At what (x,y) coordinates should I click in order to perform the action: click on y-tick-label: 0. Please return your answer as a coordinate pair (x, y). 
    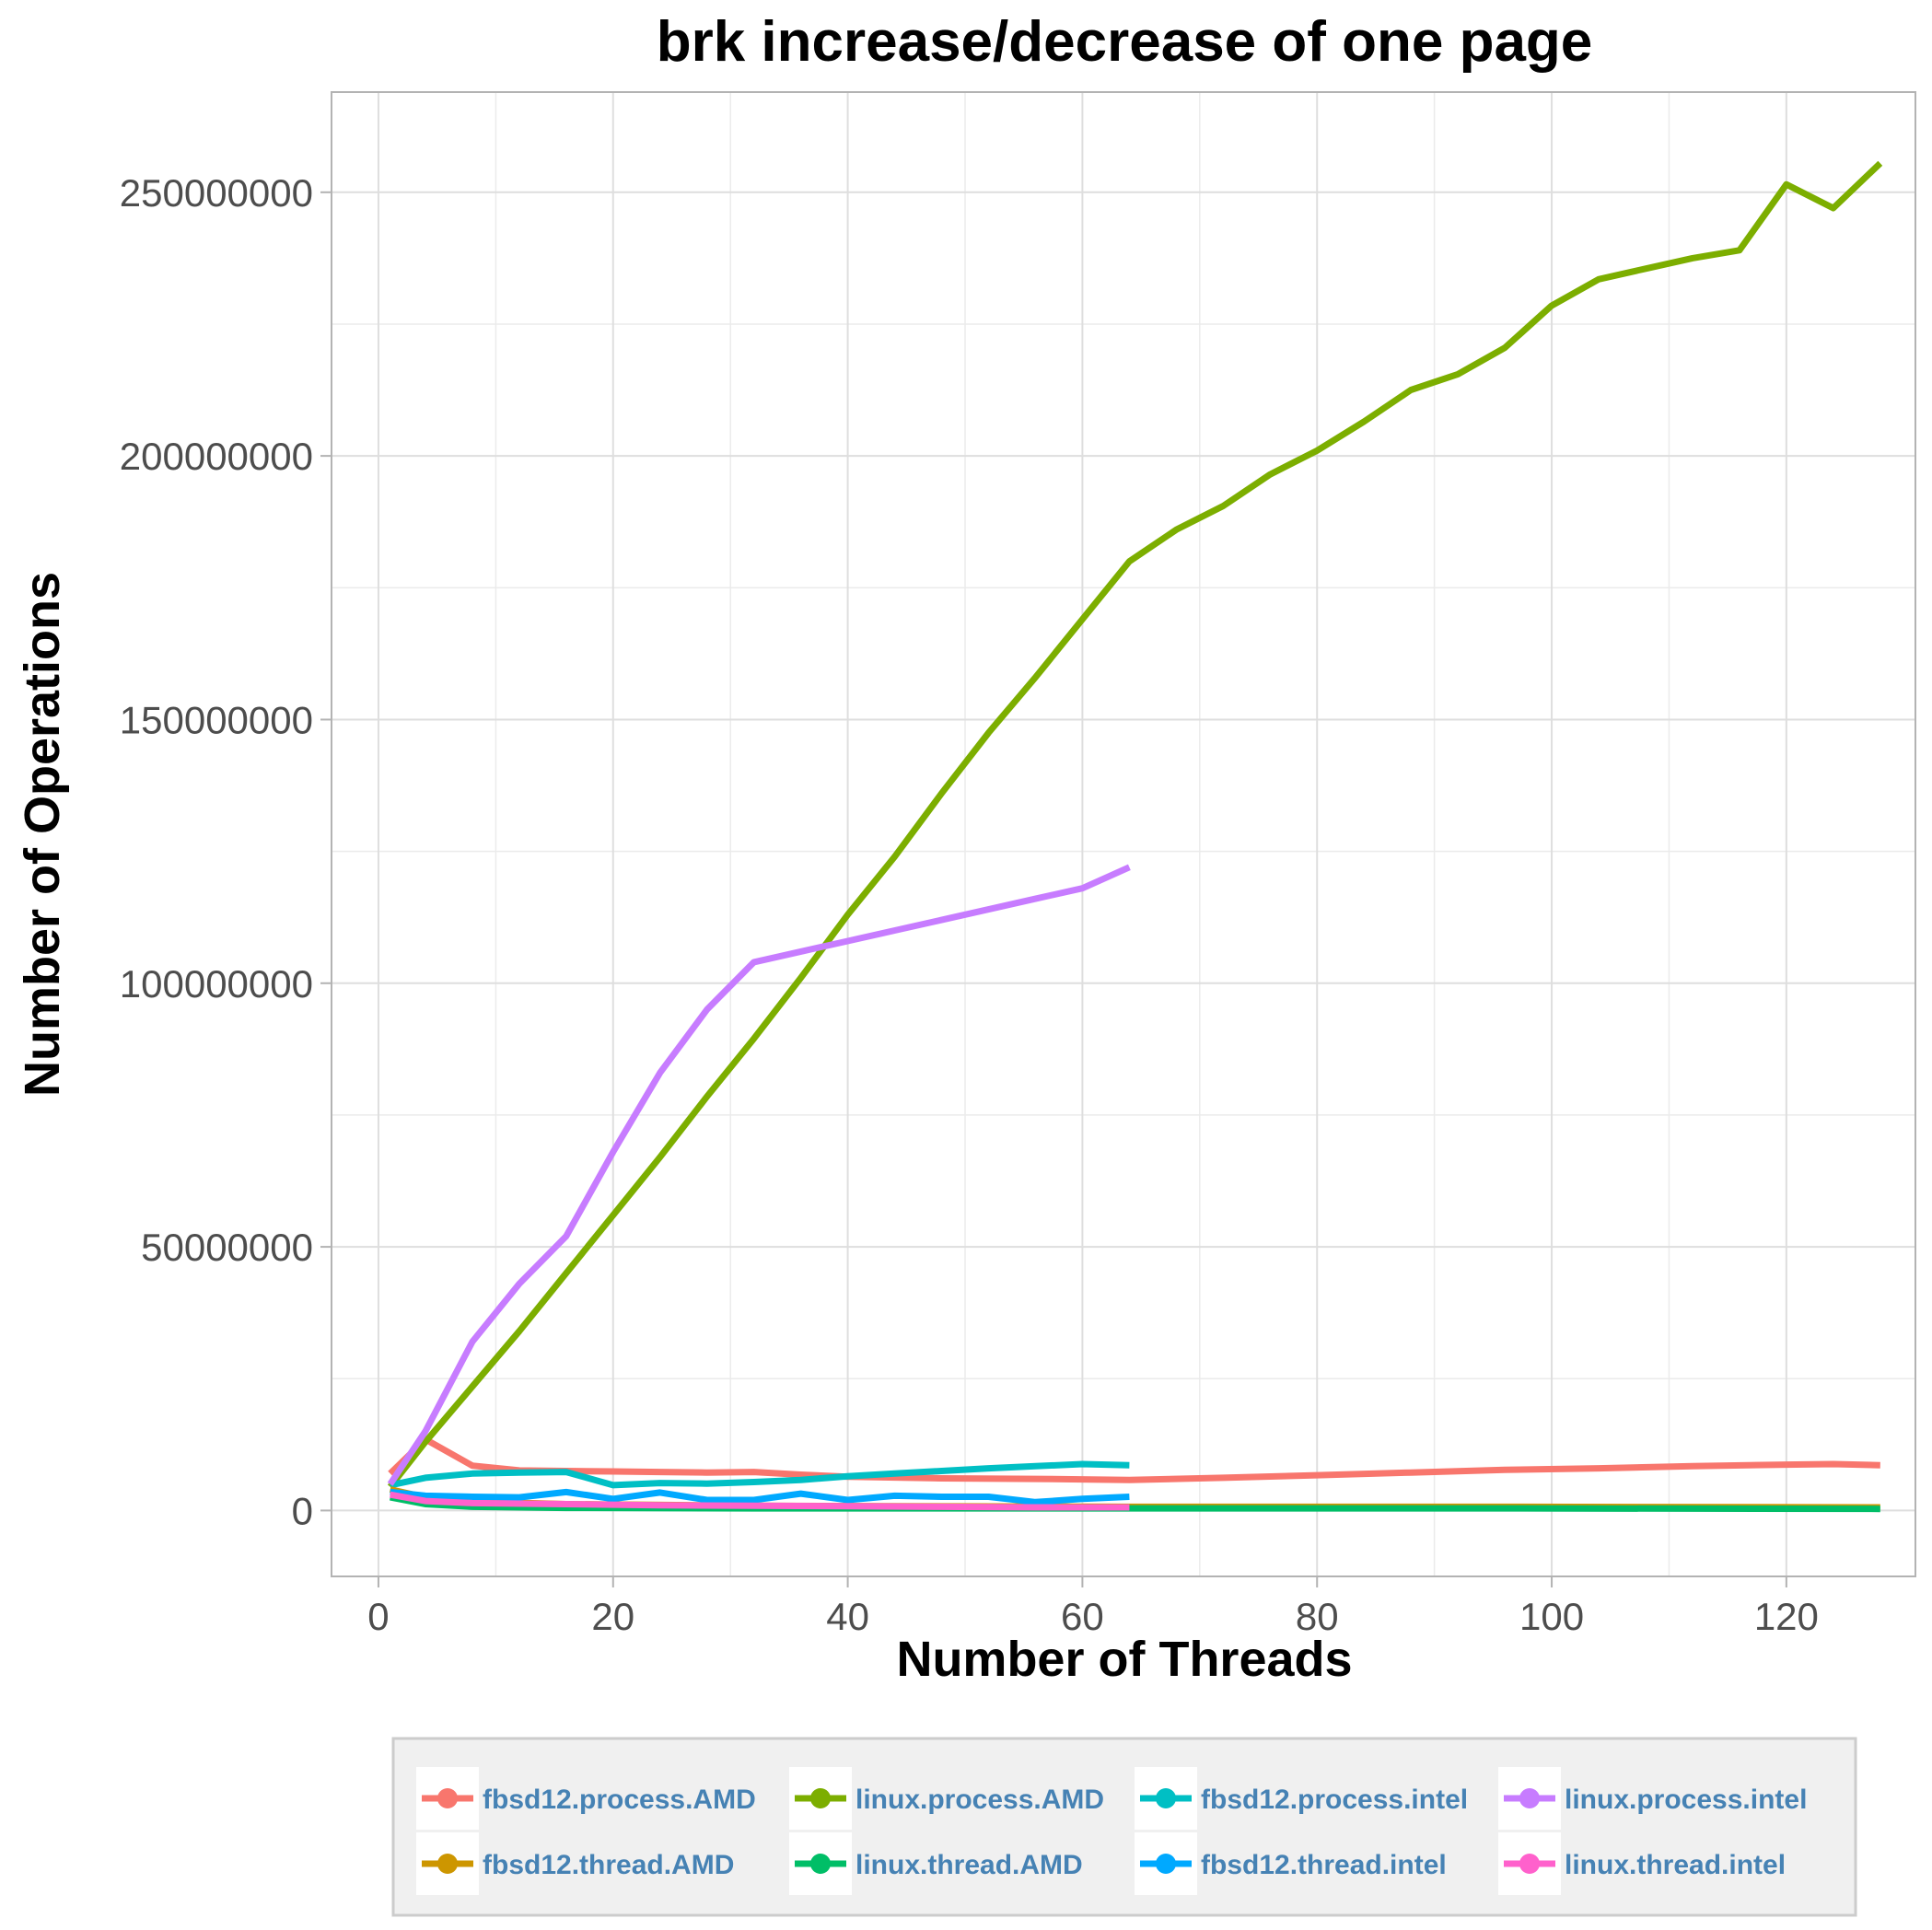
    Looking at the image, I should click on (302, 1510).